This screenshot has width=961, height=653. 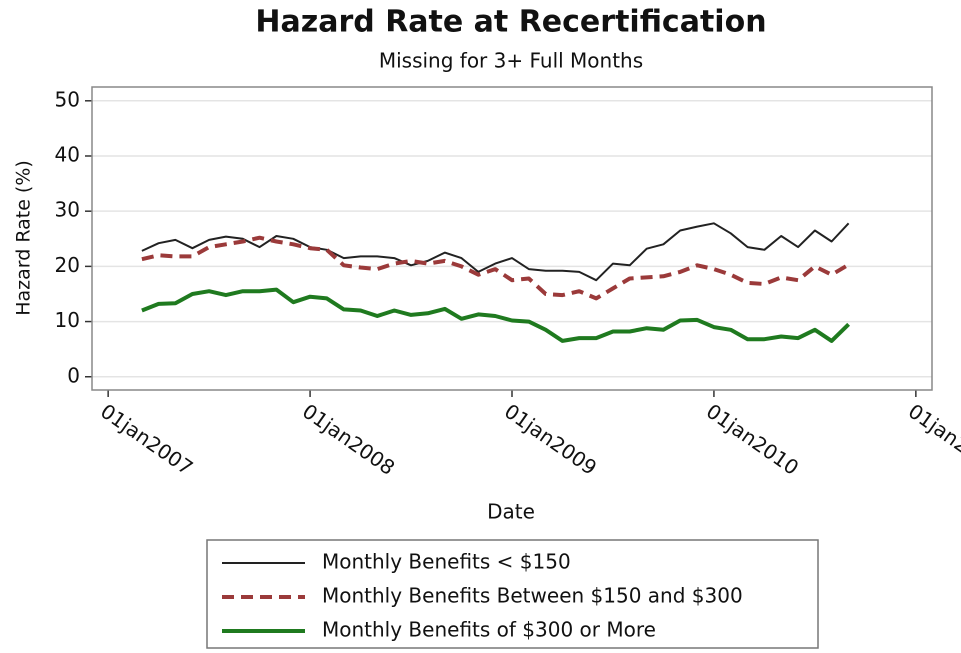 I want to click on y-tick-label: 40, so click(x=67, y=154).